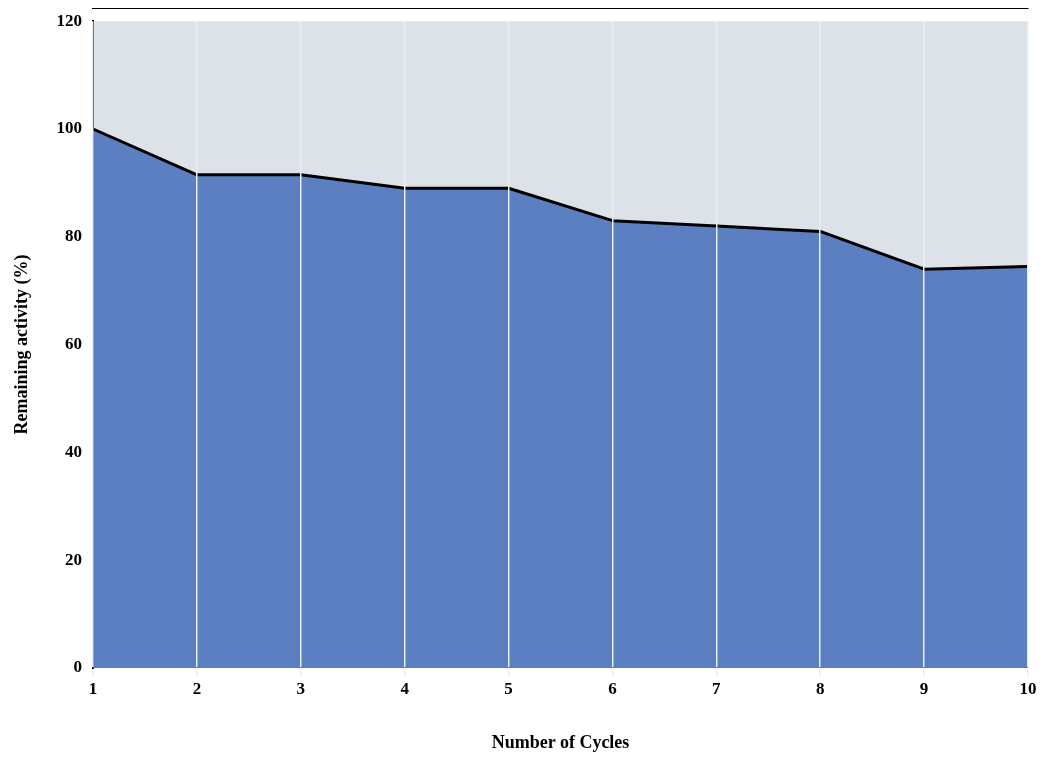  Describe the element at coordinates (74, 451) in the screenshot. I see `y-tick-label: 40` at that location.